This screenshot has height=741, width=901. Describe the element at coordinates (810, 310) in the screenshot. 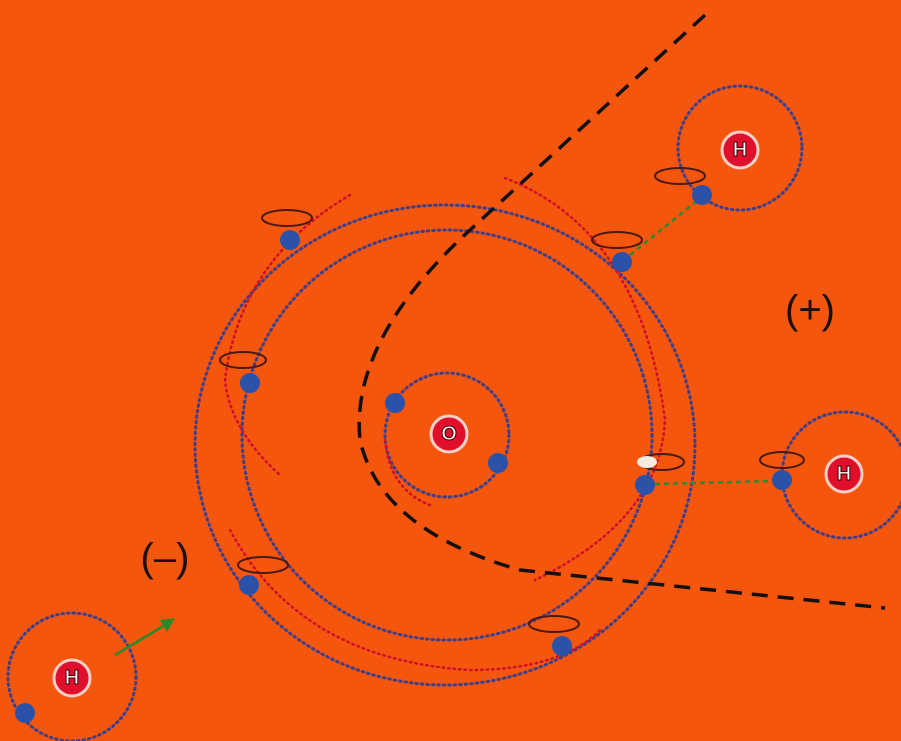

I see `charge-label: (+)` at that location.